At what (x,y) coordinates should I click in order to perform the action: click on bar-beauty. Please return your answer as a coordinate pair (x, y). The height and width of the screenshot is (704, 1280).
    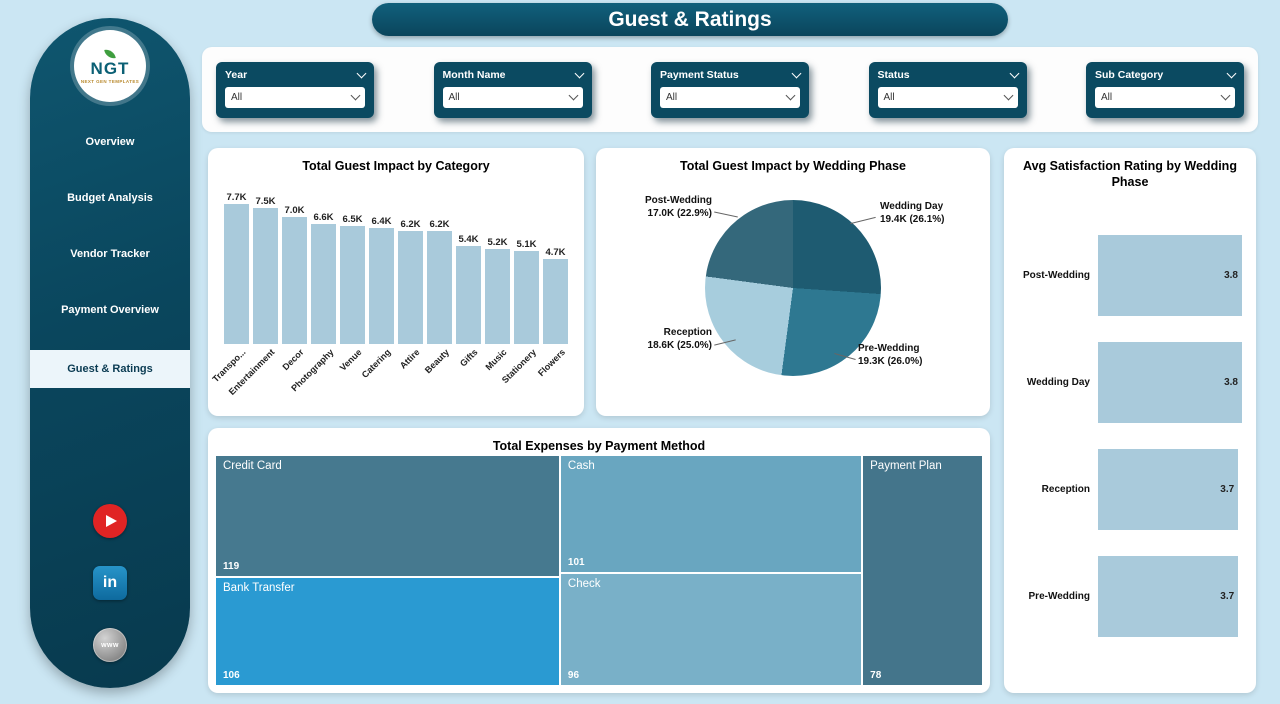
    Looking at the image, I should click on (439, 288).